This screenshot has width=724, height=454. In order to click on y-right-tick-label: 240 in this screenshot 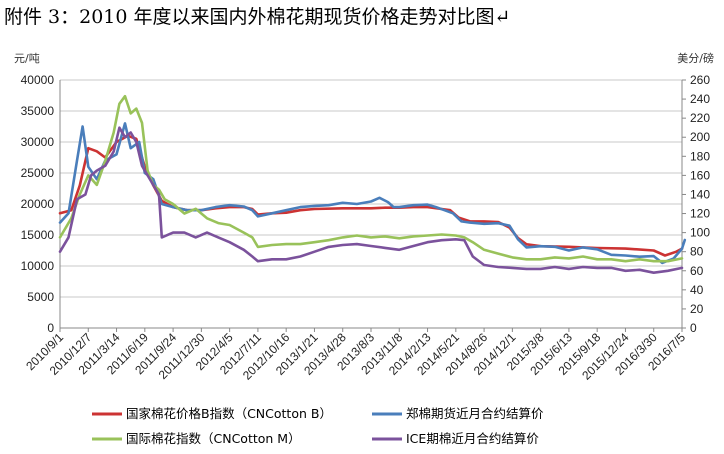, I will do `click(700, 99)`.